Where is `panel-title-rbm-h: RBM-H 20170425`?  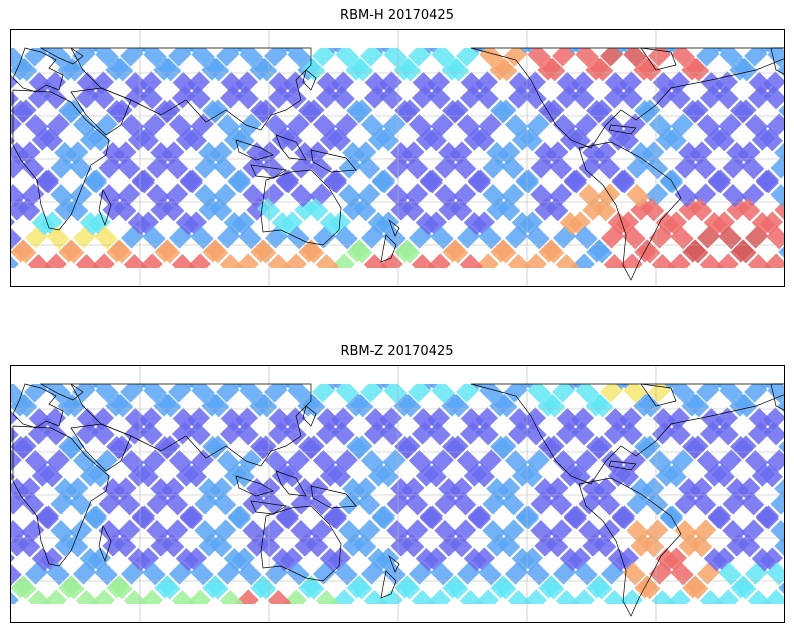 panel-title-rbm-h: RBM-H 20170425 is located at coordinates (397, 15).